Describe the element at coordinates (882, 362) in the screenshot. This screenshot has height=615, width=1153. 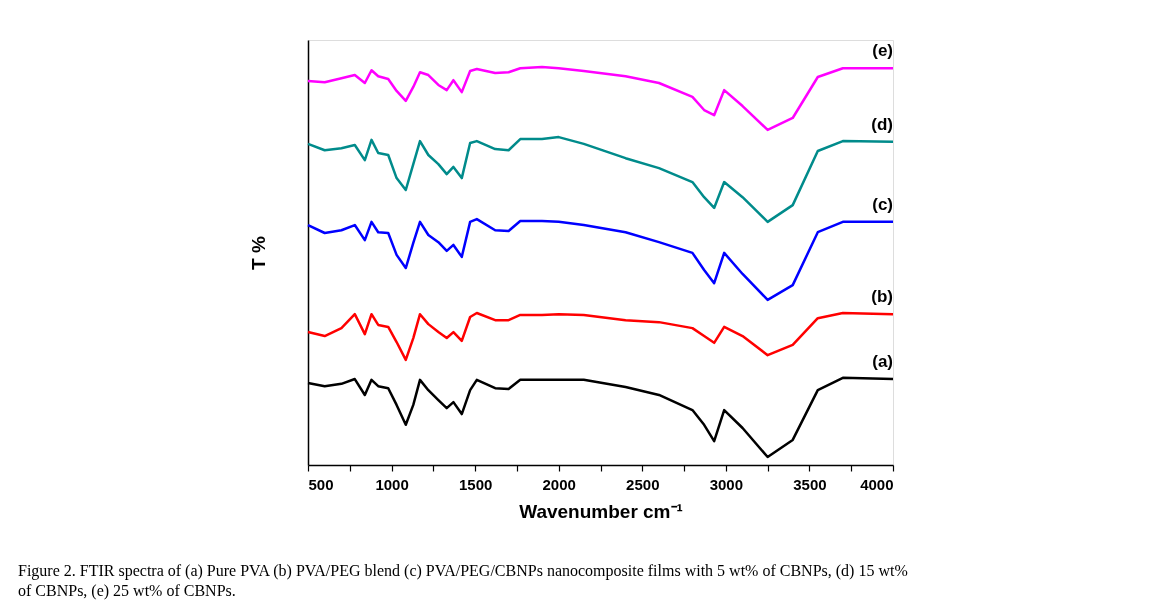
I see `series-label: (a)` at that location.